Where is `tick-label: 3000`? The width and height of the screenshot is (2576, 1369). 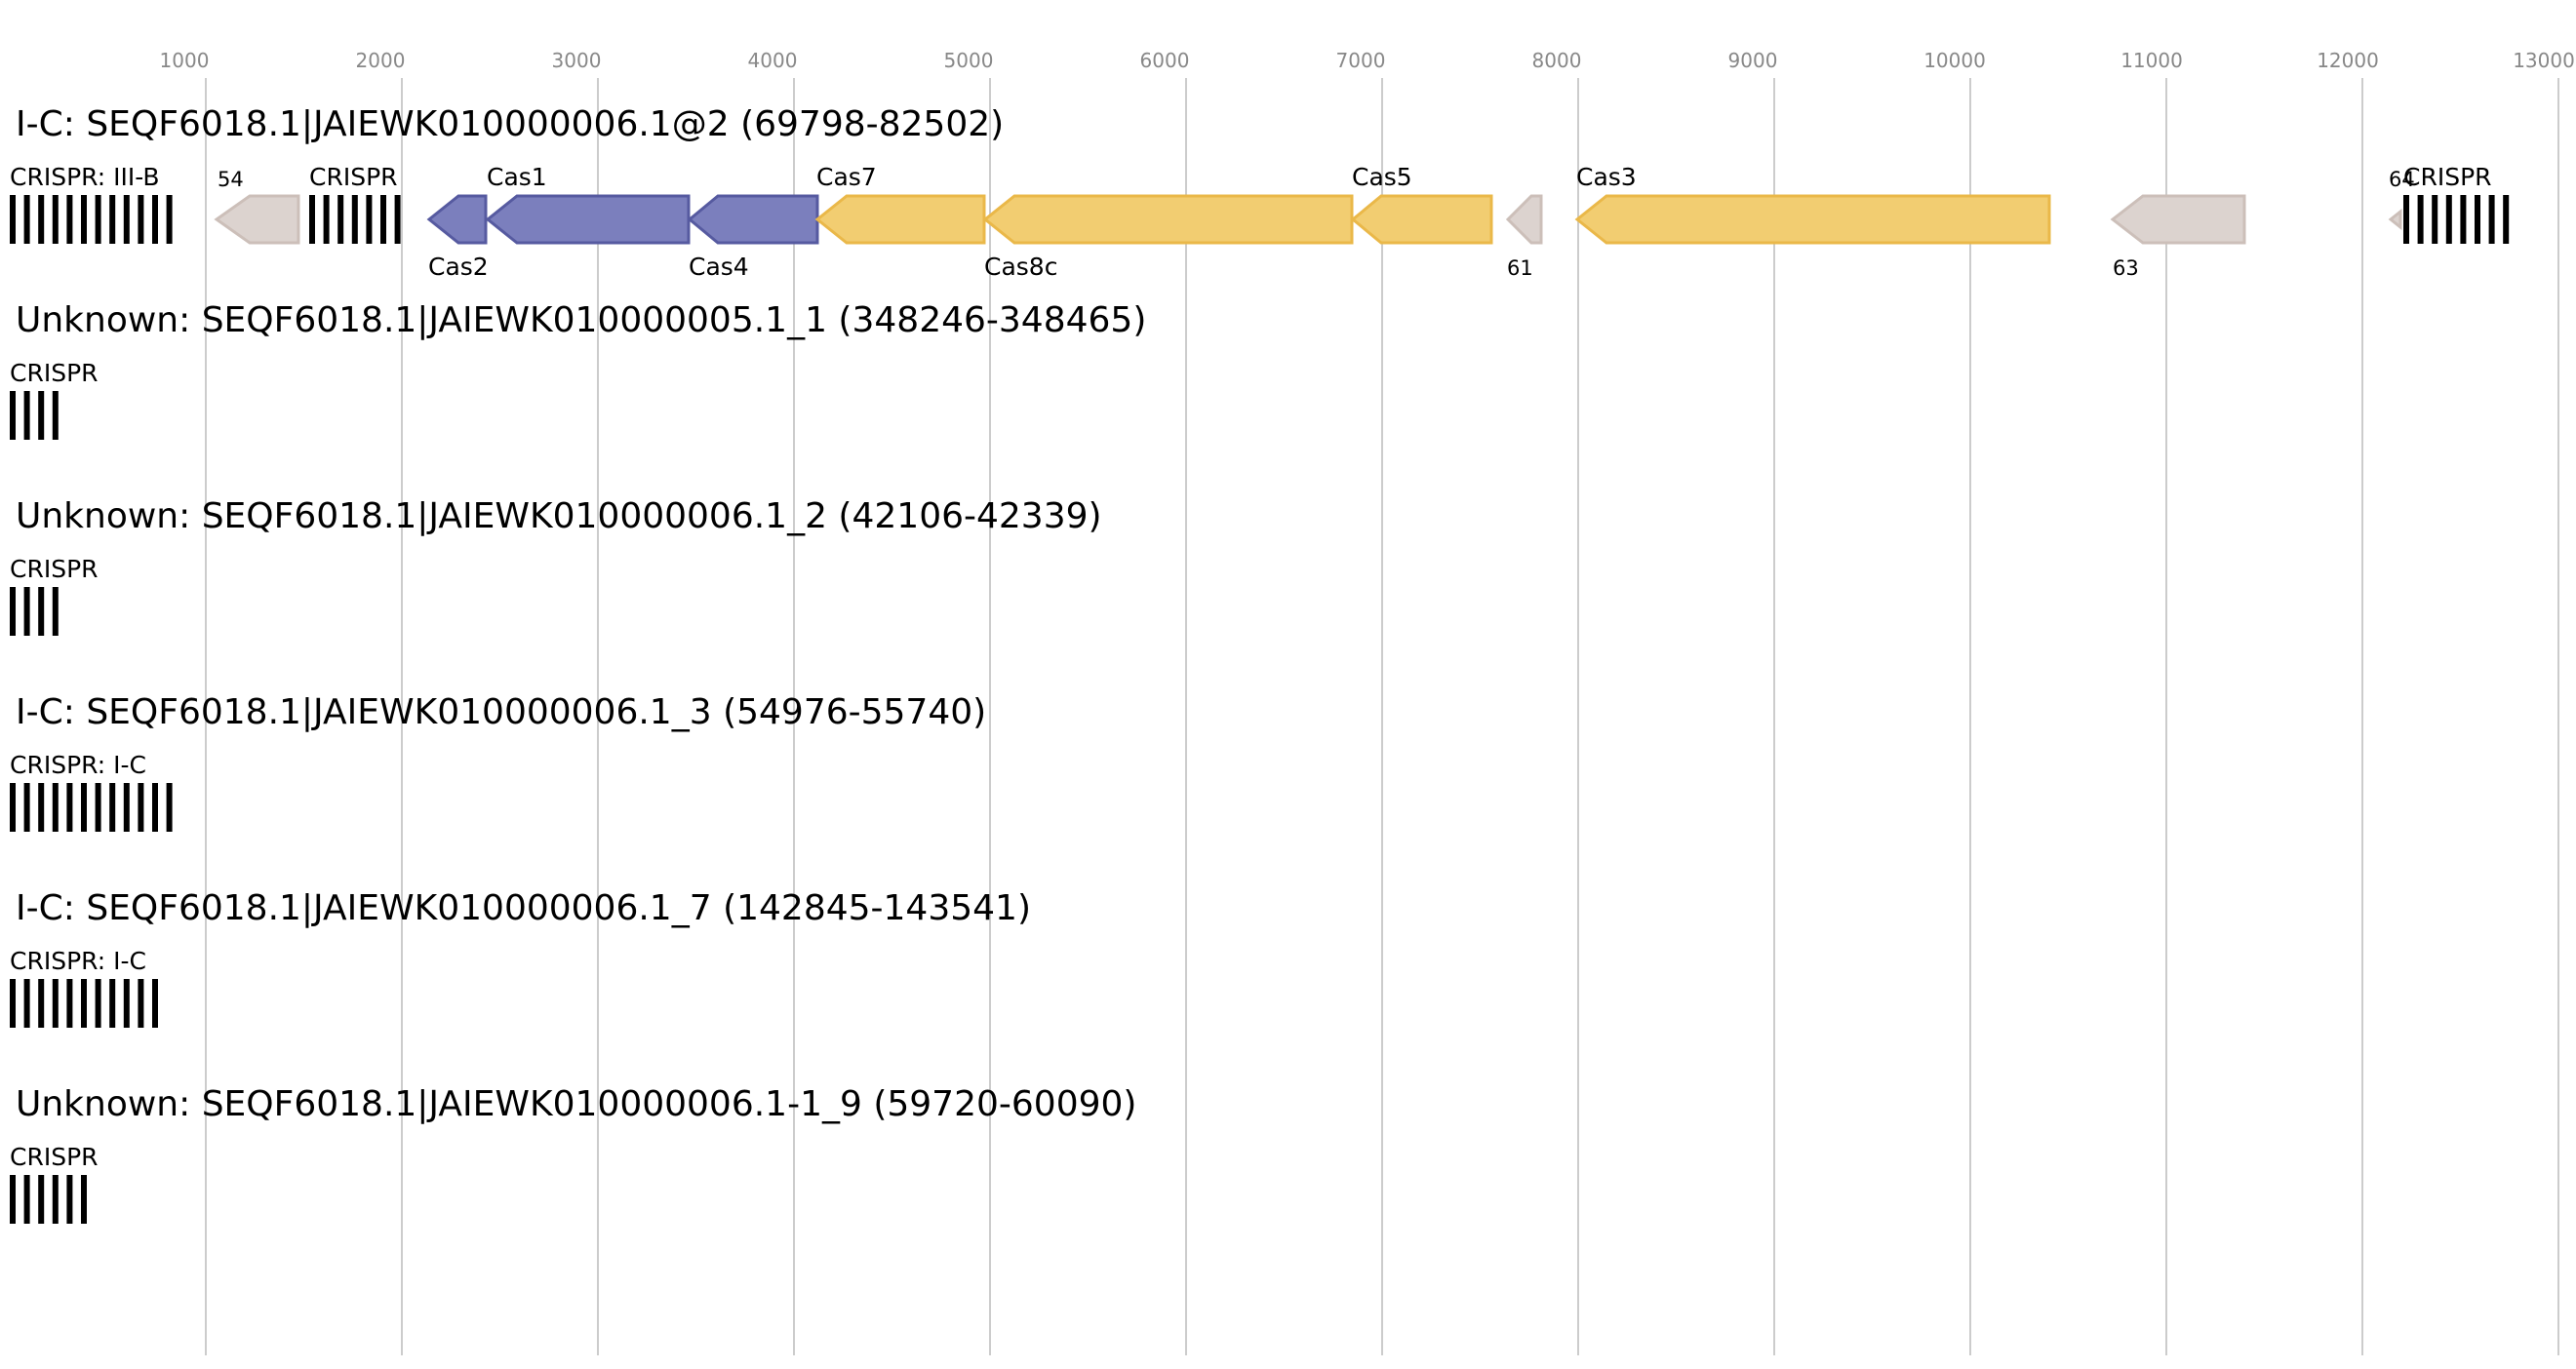
tick-label: 3000 is located at coordinates (577, 60).